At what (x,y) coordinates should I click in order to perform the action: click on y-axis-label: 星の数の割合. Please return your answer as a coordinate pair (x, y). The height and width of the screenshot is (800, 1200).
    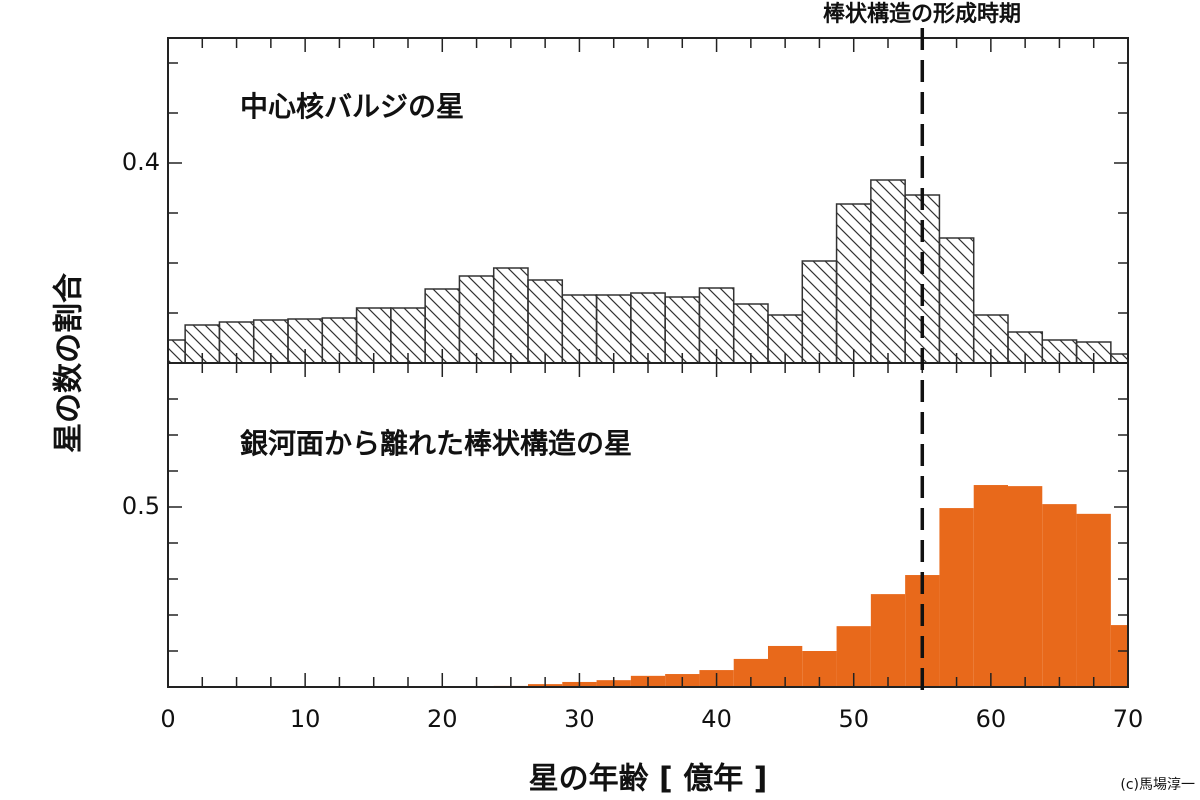
    Looking at the image, I should click on (69, 363).